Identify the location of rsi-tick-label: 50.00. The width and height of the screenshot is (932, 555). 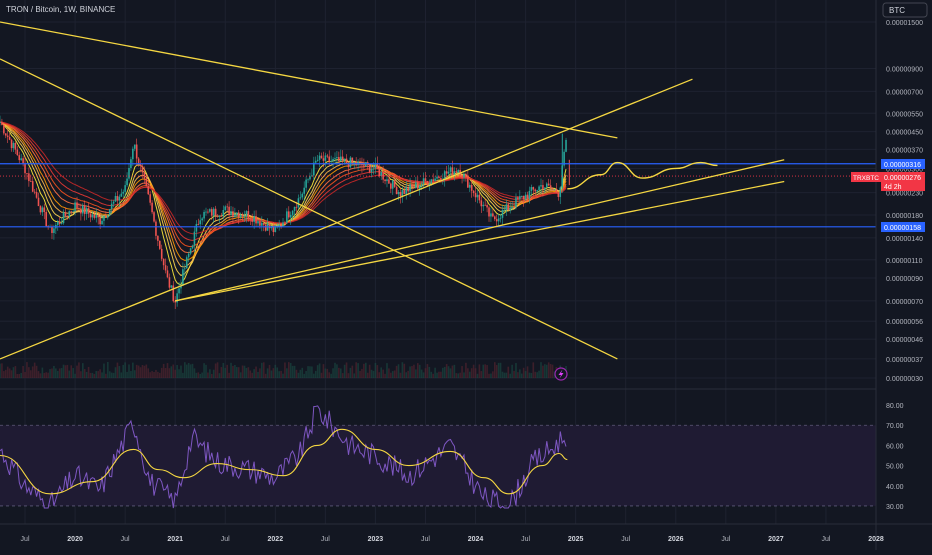
(895, 467).